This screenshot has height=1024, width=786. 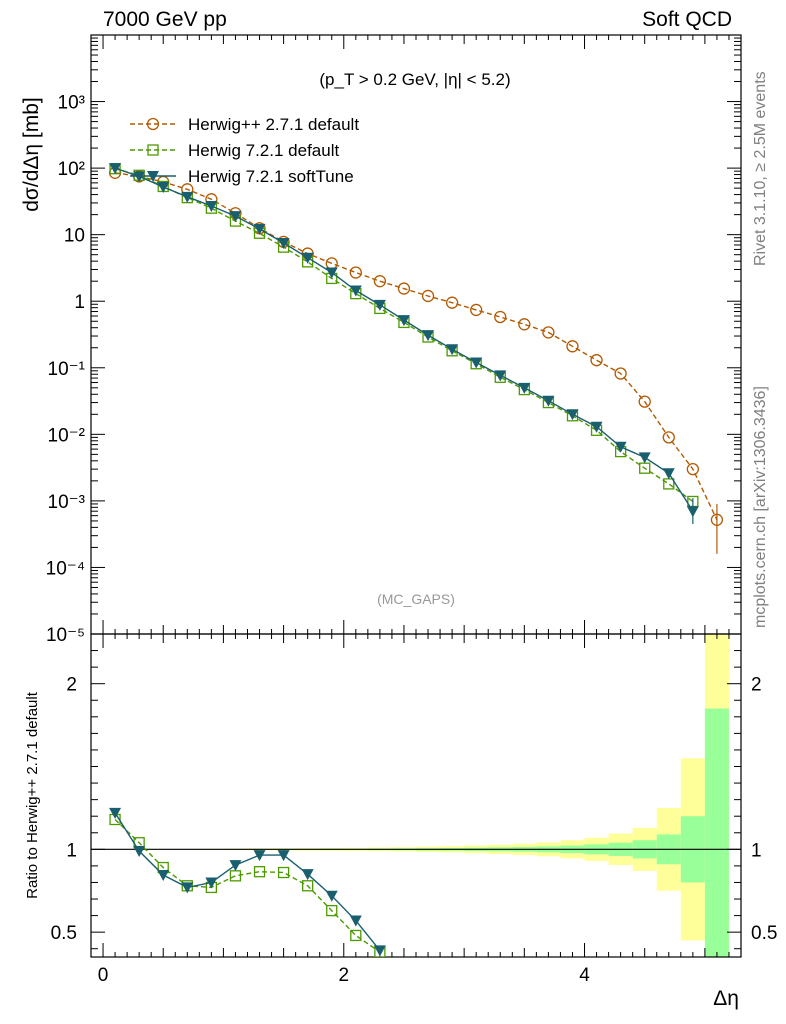 What do you see at coordinates (64, 933) in the screenshot?
I see `ratio-y-tick-label-left: 0.5` at bounding box center [64, 933].